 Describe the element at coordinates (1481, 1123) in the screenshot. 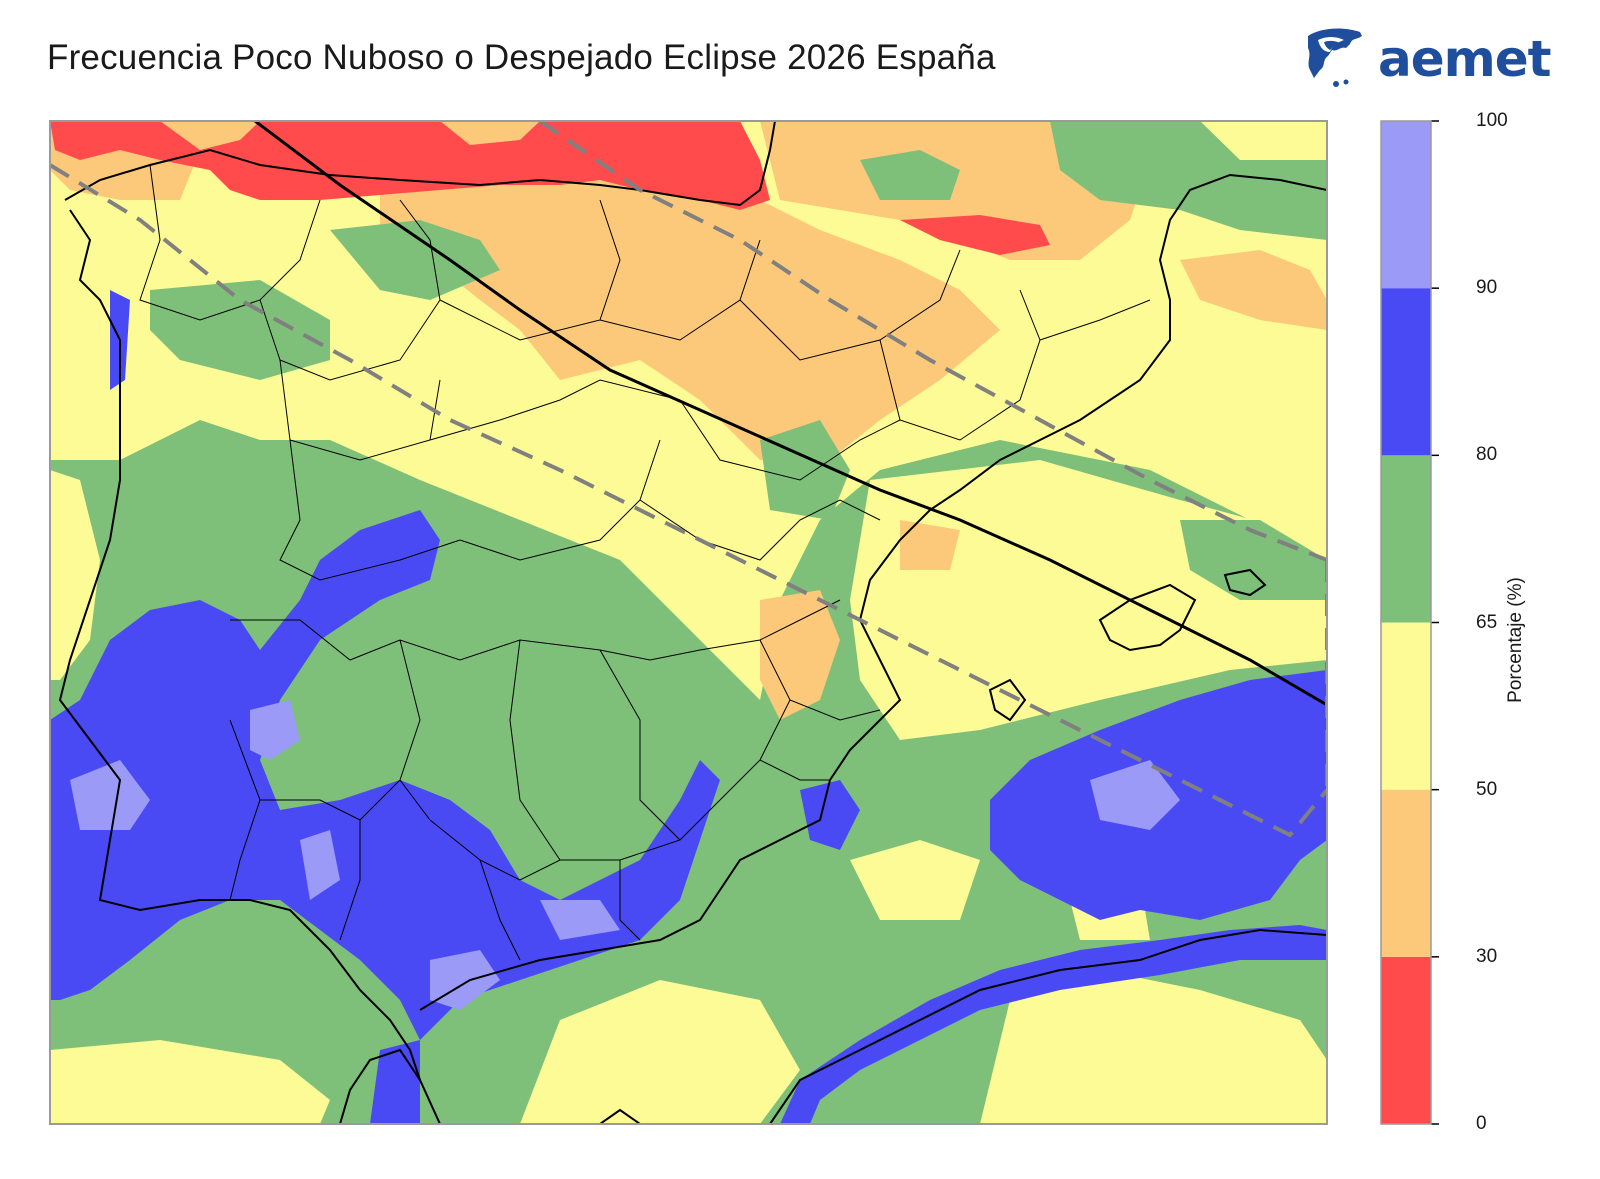

I see `colorbar-tick-label: 0` at that location.